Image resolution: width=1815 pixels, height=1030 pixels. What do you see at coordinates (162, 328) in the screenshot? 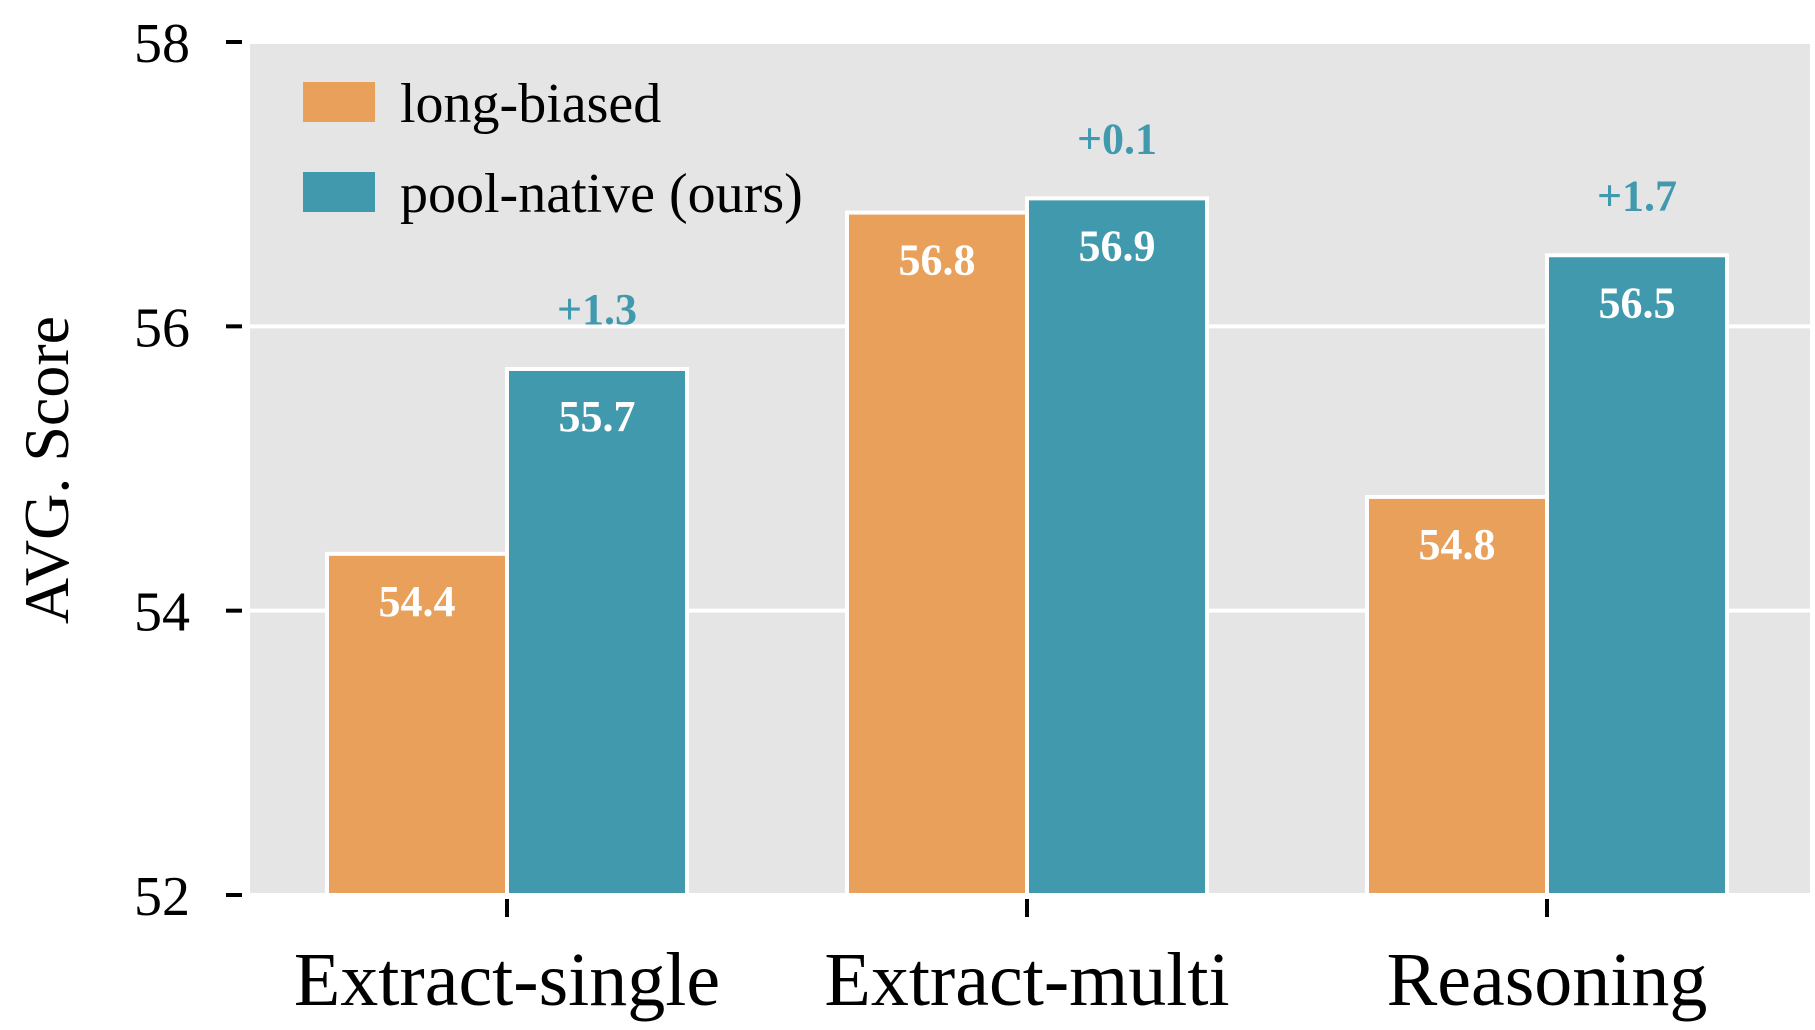
I see `y-tick-label: 56` at bounding box center [162, 328].